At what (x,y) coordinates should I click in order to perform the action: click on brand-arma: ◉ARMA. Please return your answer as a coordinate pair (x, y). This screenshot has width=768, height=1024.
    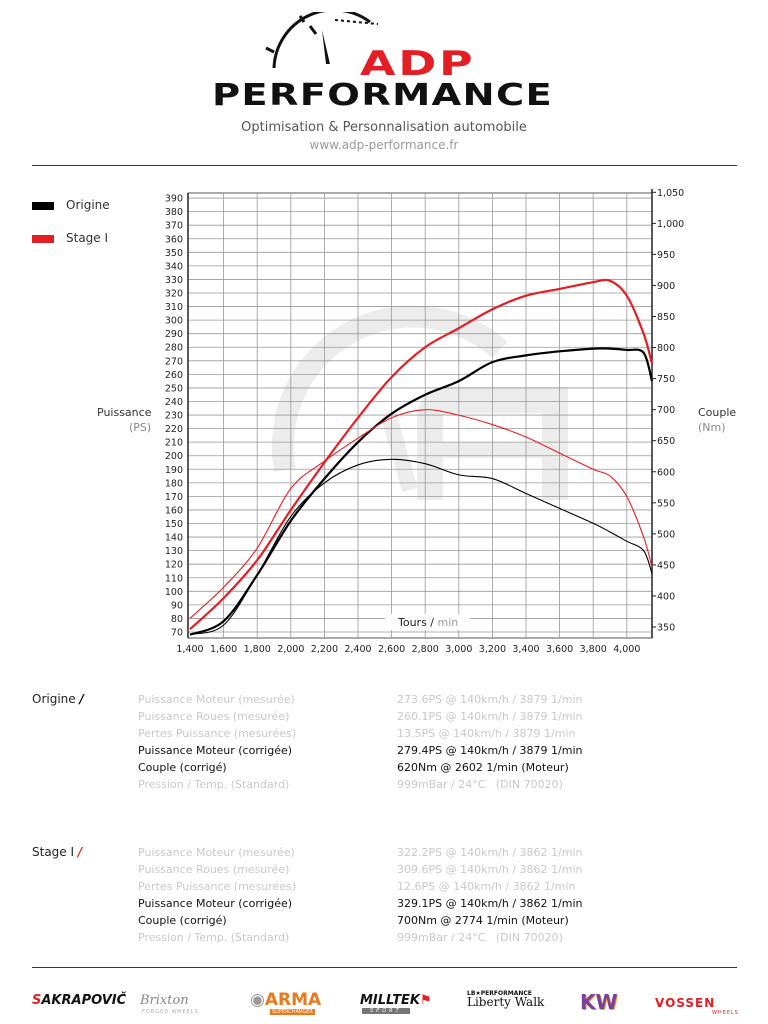
    Looking at the image, I should click on (286, 1000).